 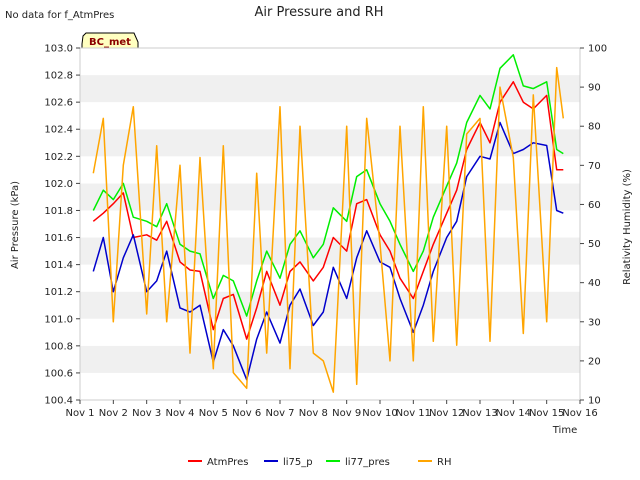 I want to click on right-tick-label: 90, so click(x=594, y=88).